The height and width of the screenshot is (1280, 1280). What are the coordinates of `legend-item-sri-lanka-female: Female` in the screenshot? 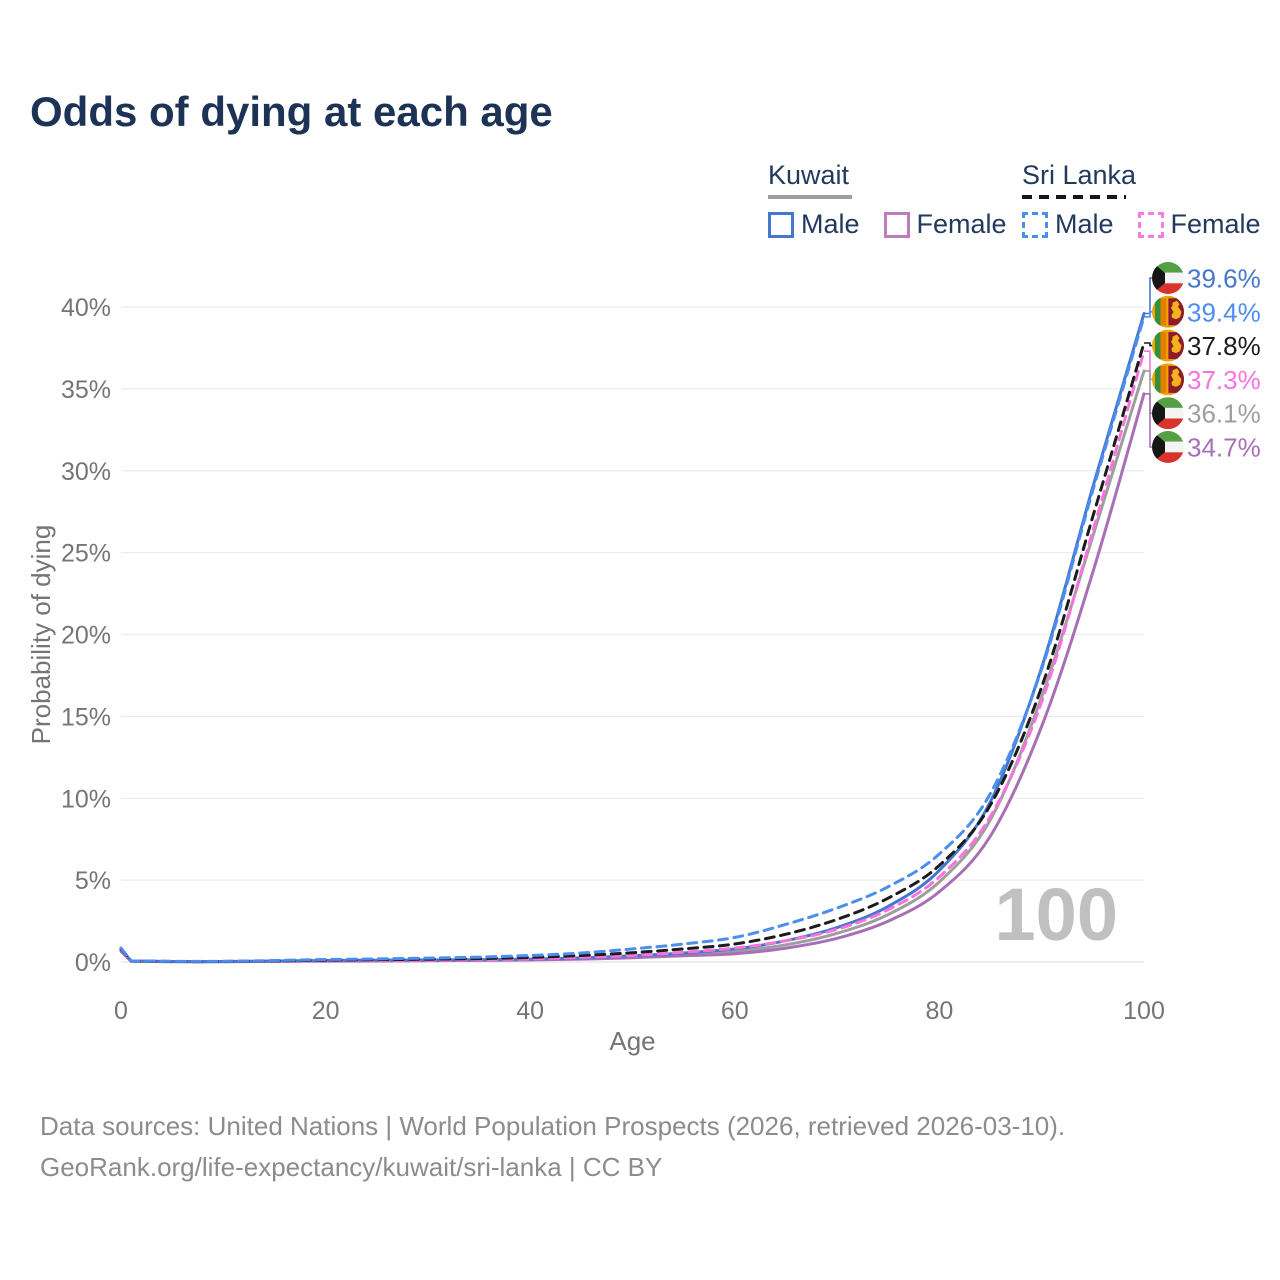 It's located at (1199, 224).